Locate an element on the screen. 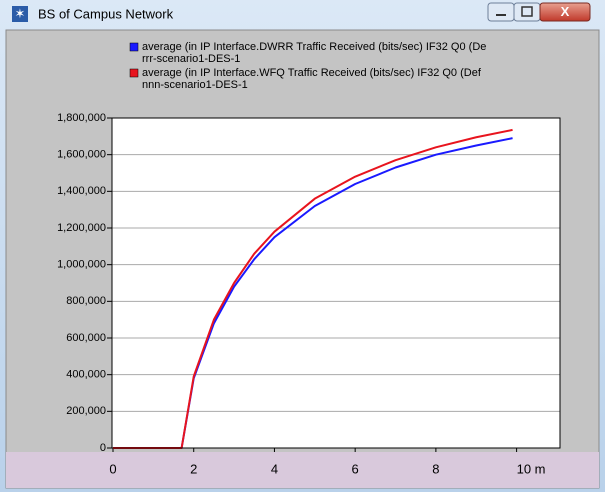 The height and width of the screenshot is (497, 605). x-tick-label: 0 is located at coordinates (112, 468).